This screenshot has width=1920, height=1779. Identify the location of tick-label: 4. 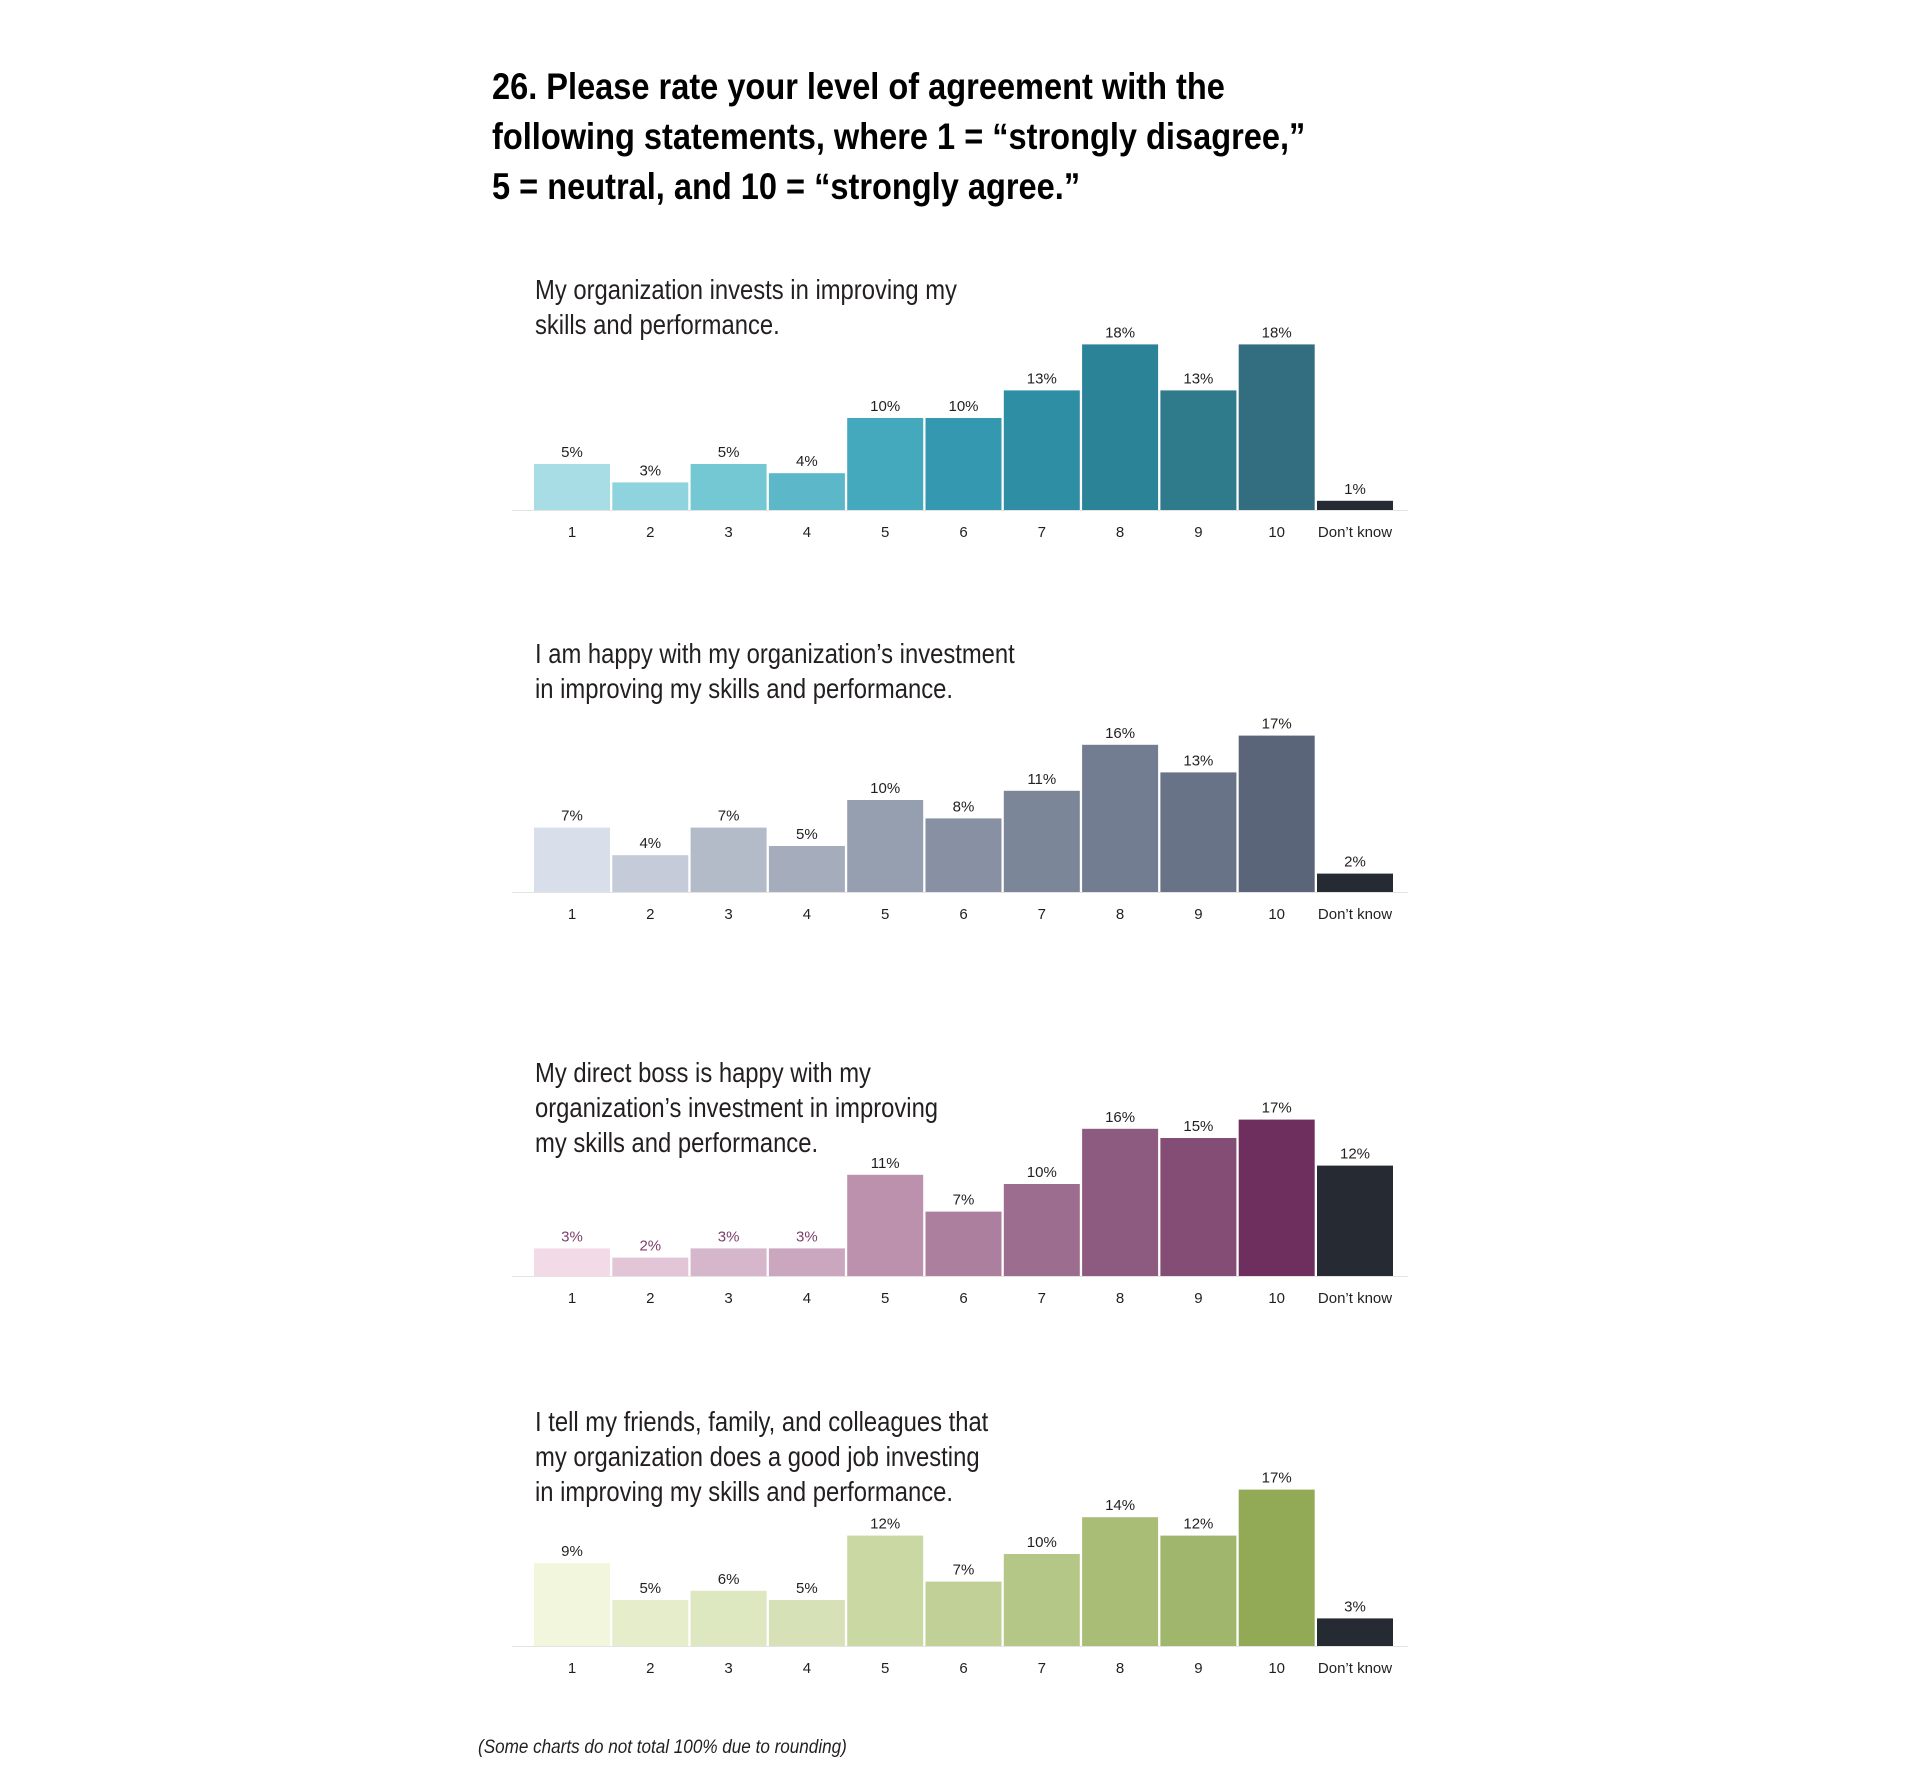
(807, 914).